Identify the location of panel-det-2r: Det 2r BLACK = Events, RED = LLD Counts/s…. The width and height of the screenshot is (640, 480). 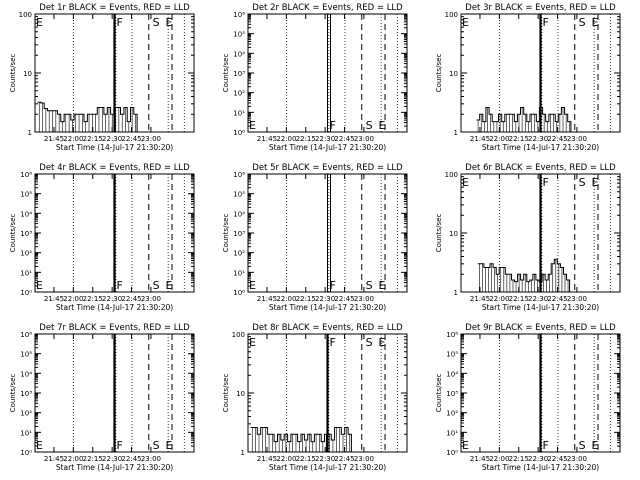
(315, 77).